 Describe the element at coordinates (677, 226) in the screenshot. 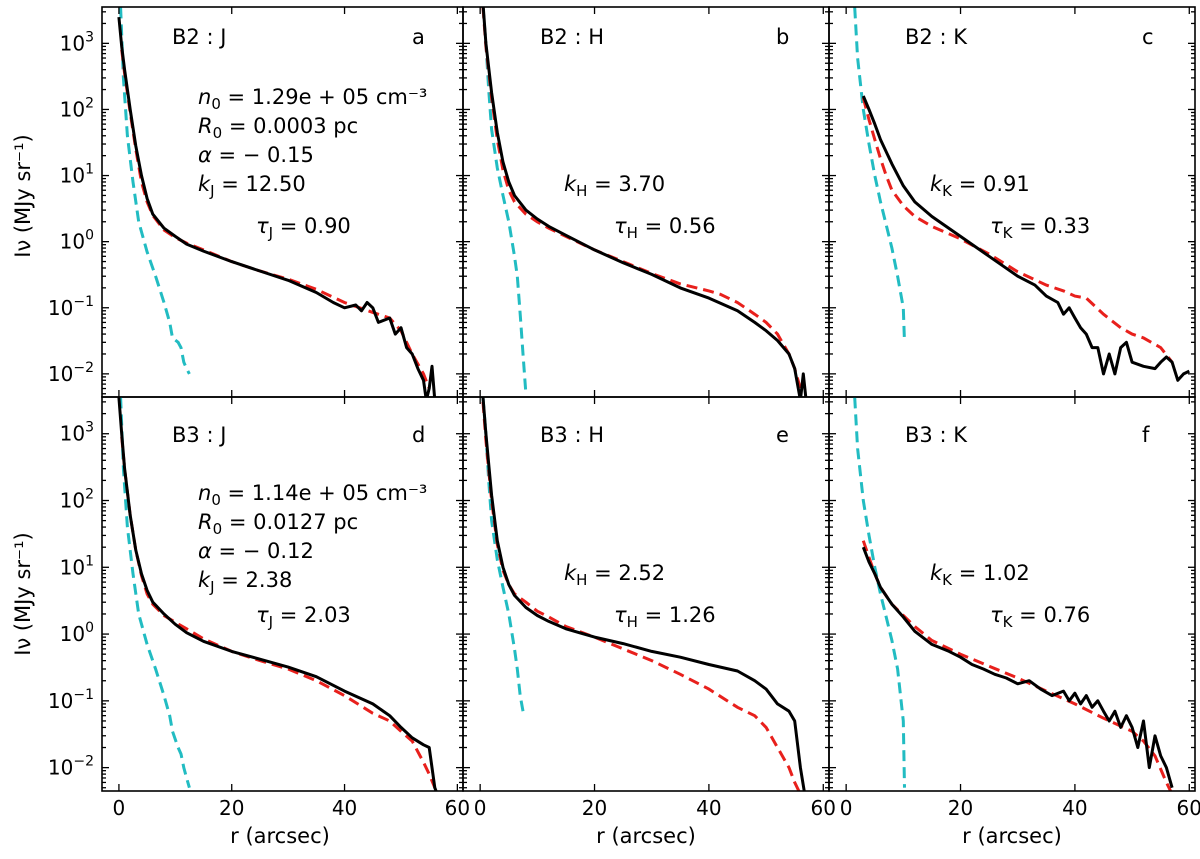

I see `value: = 0.56` at that location.